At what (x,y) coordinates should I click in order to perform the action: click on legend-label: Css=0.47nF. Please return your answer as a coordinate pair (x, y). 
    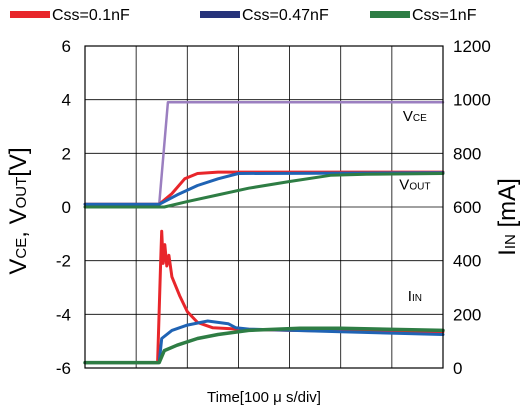
    Looking at the image, I should click on (285, 15).